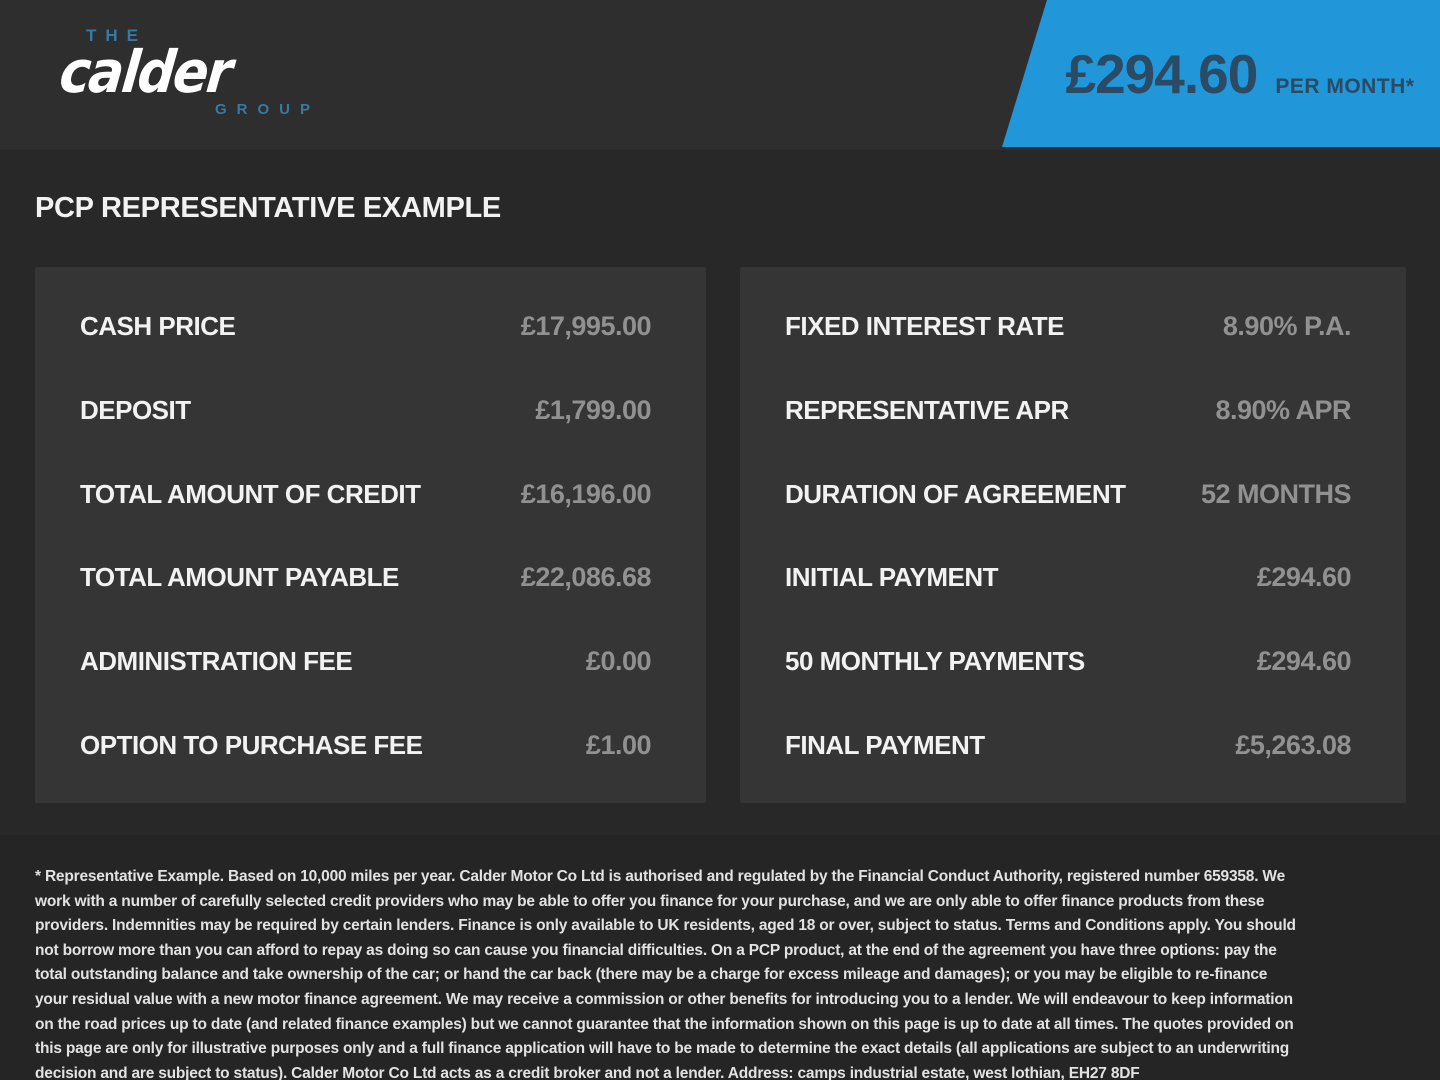  I want to click on price-banner: £294.60 PER MONTH*, so click(1240, 73).